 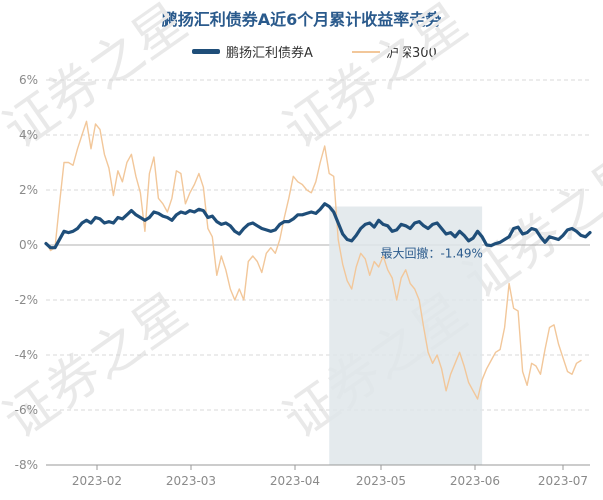 I want to click on legend-swatch-index, so click(x=366, y=51).